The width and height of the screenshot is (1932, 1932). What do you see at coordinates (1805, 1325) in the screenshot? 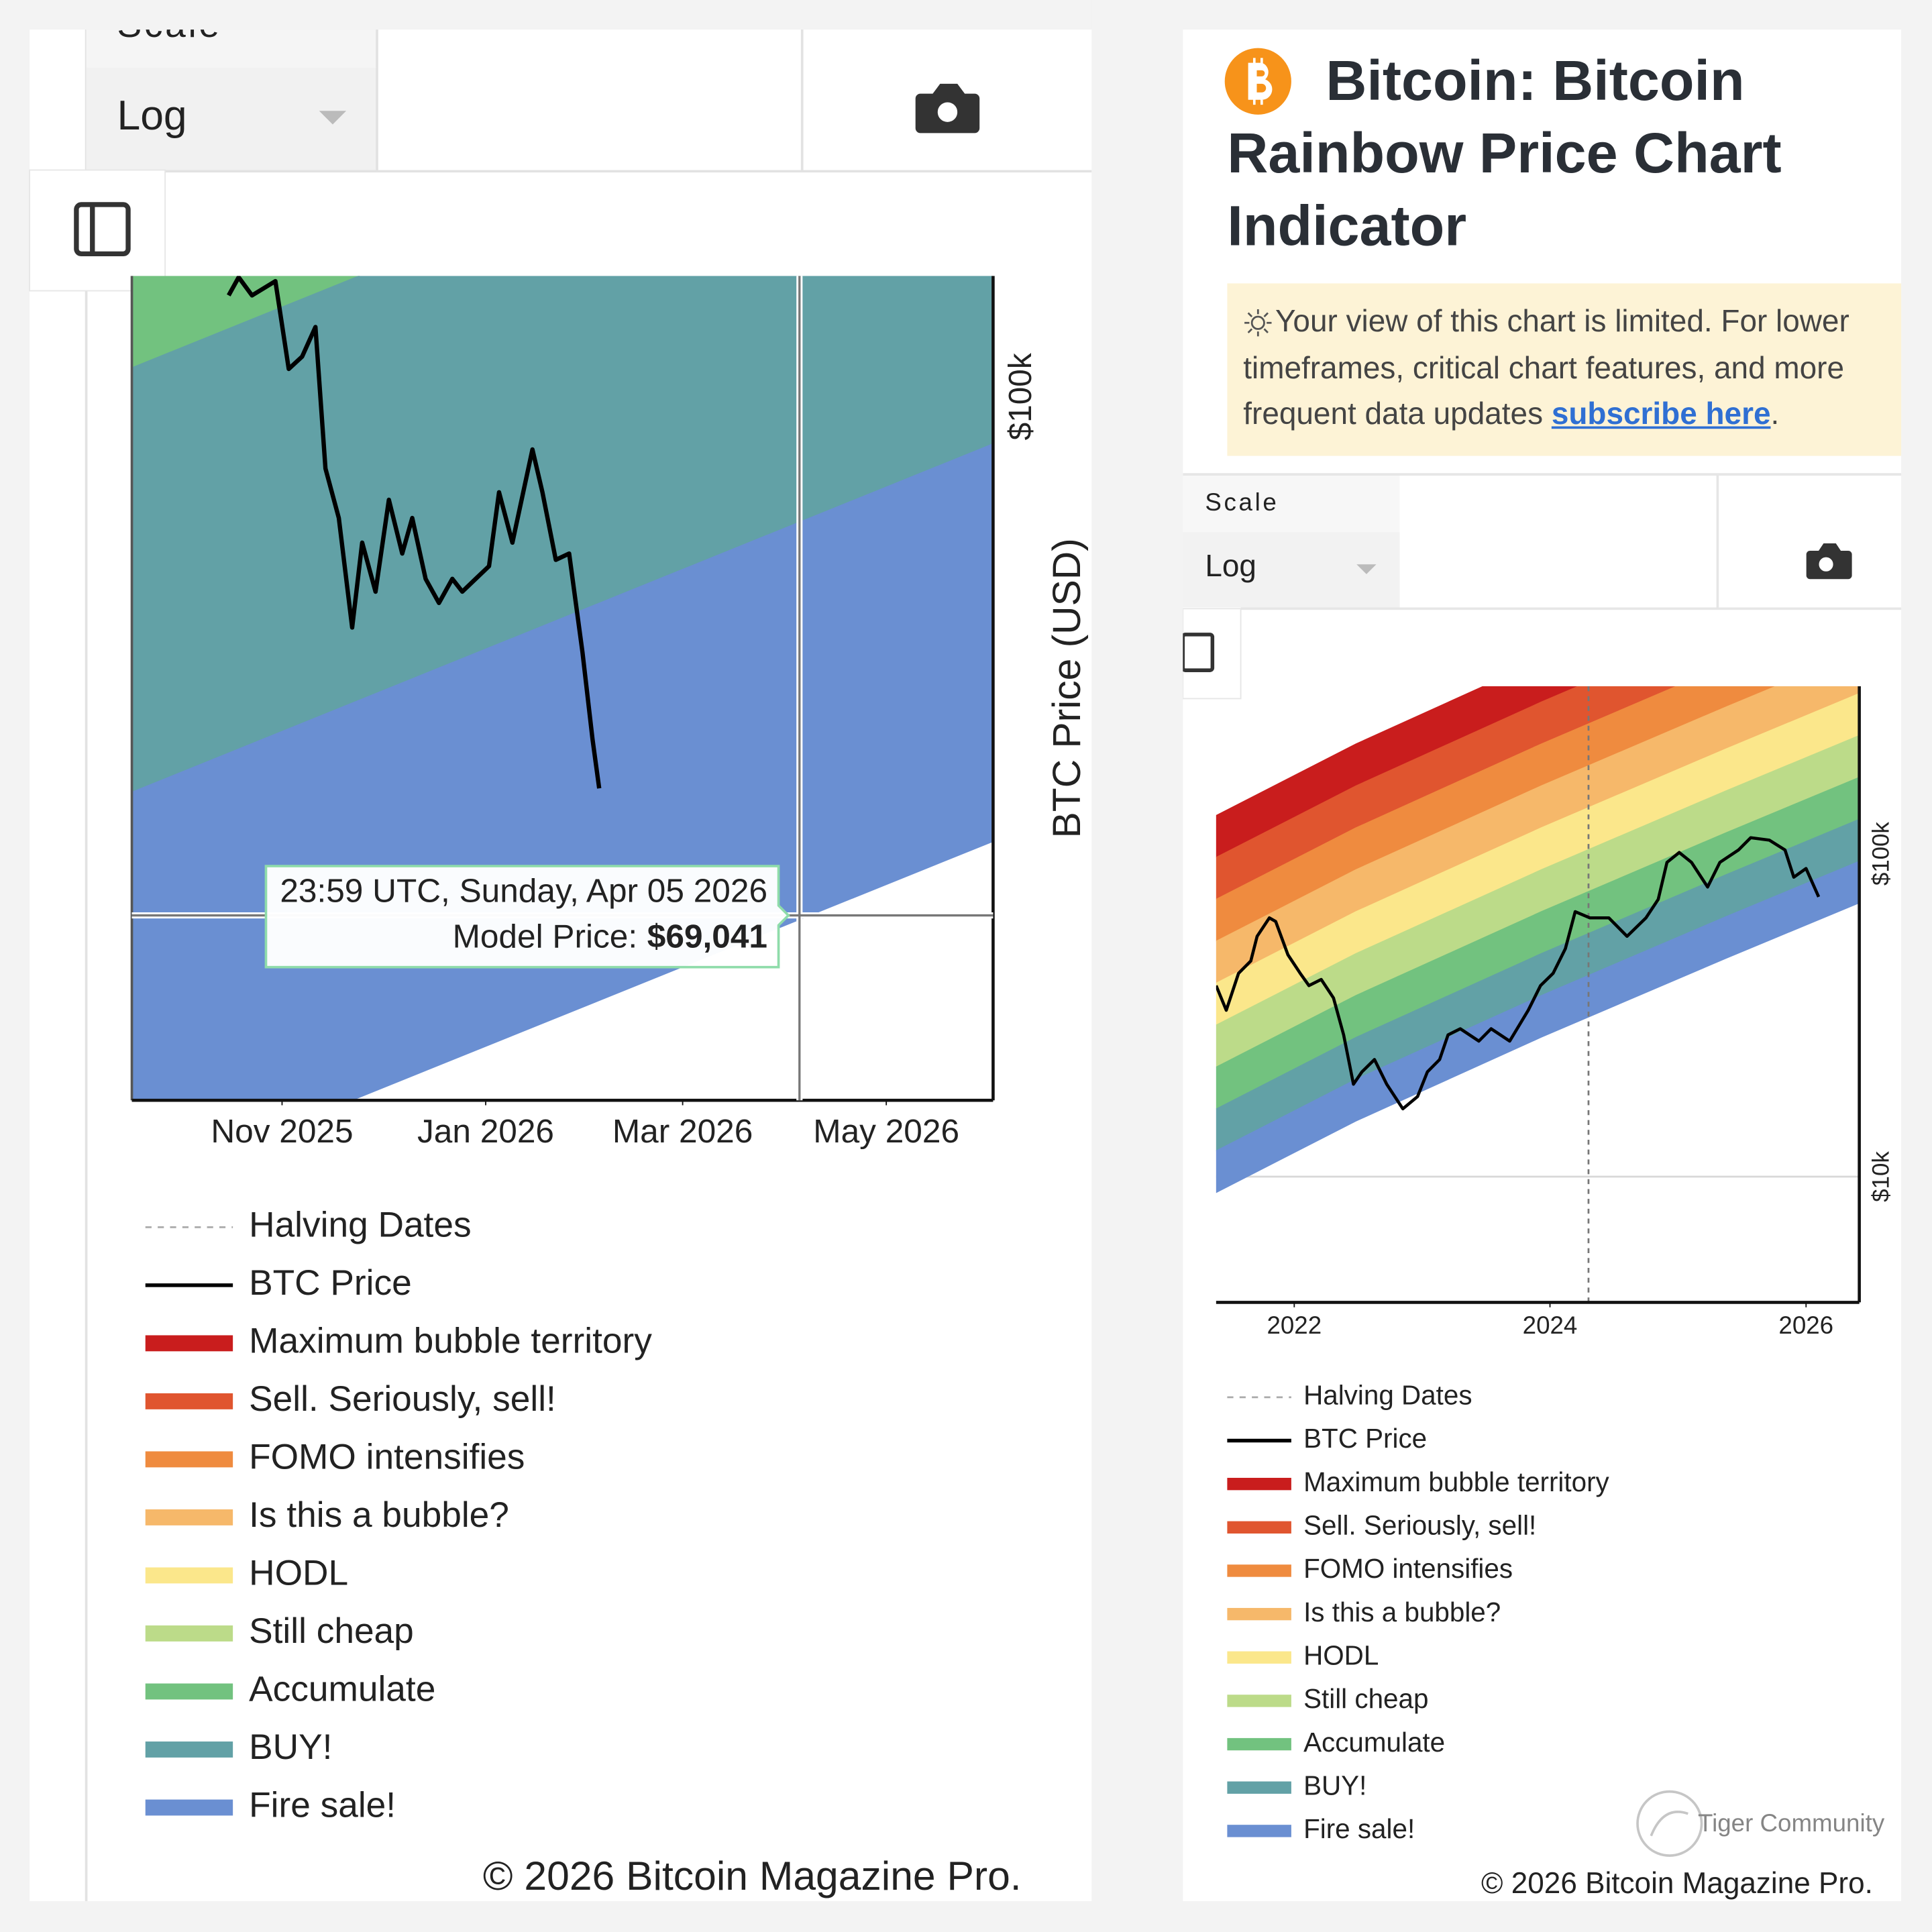
I see `x-tick-label: 2026` at bounding box center [1805, 1325].